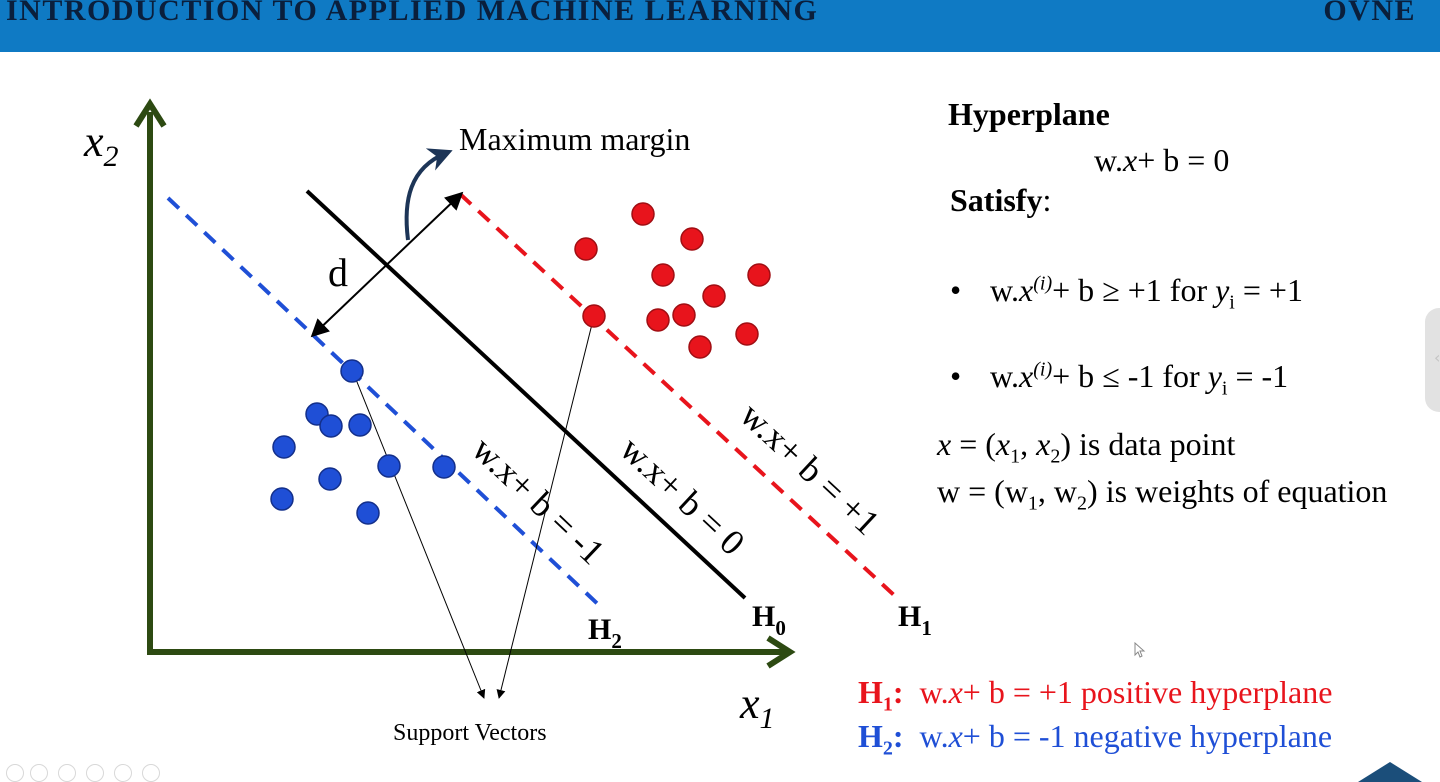  Describe the element at coordinates (95, 773) in the screenshot. I see `slides-icon` at that location.